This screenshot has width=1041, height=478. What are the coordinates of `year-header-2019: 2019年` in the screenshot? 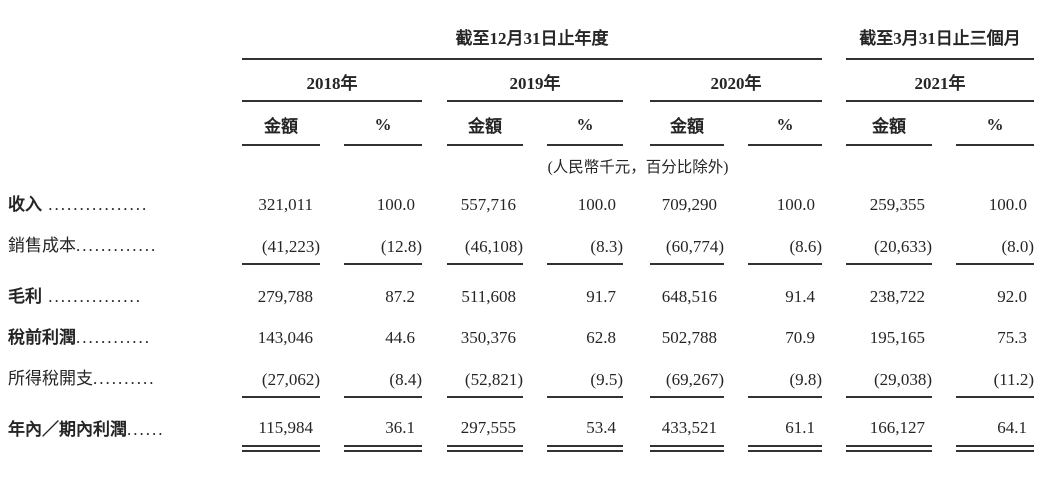 It's located at (535, 80).